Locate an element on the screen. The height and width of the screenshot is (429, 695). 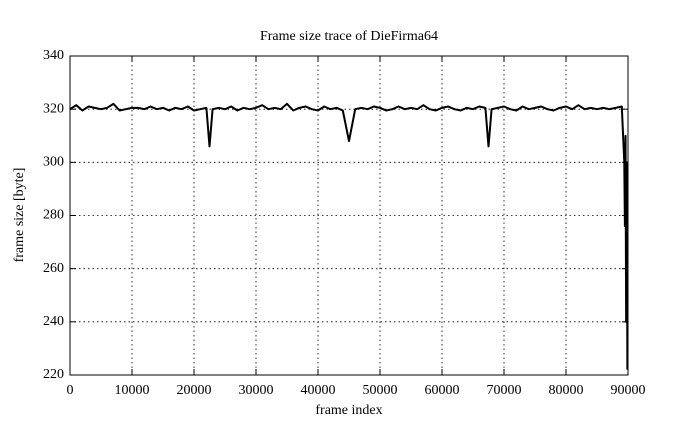
x-tick-label: 70000 is located at coordinates (504, 390).